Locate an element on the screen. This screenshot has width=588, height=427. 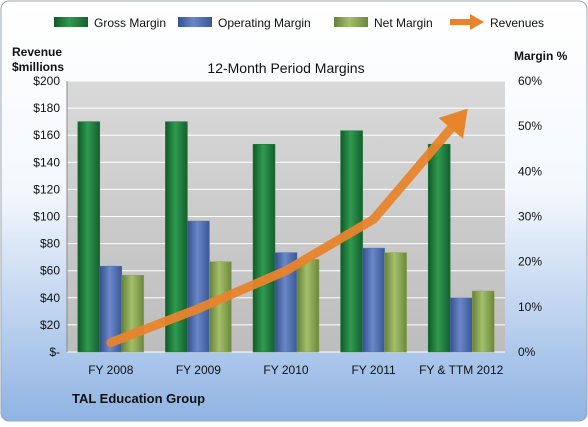
right-tick-label: 30% is located at coordinates (530, 217).